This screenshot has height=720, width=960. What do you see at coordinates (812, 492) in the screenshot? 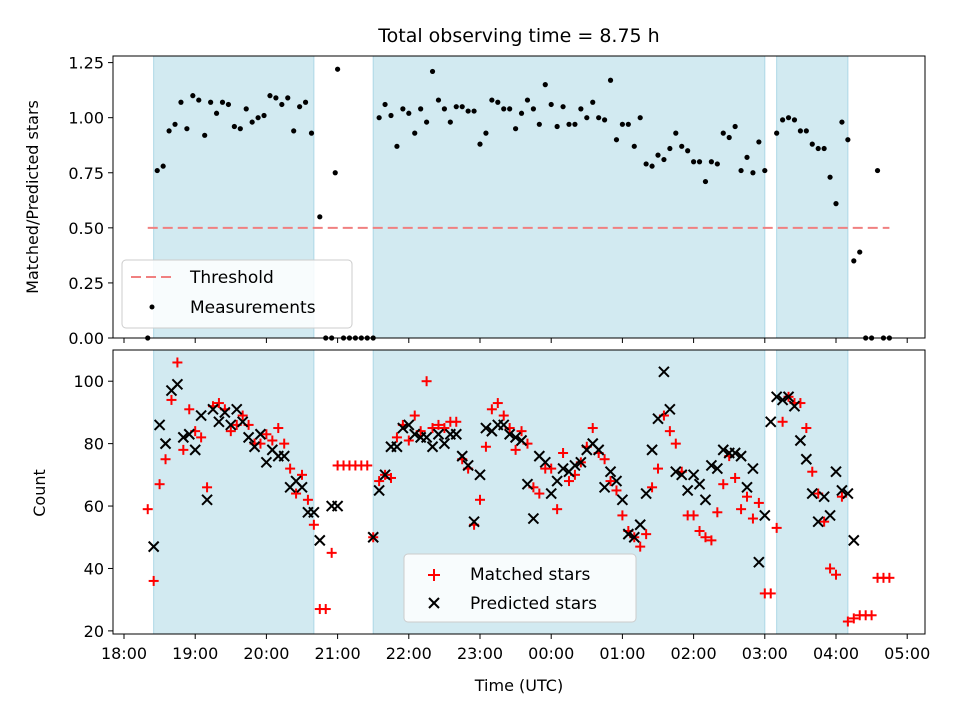
I see `observing-window-band` at bounding box center [812, 492].